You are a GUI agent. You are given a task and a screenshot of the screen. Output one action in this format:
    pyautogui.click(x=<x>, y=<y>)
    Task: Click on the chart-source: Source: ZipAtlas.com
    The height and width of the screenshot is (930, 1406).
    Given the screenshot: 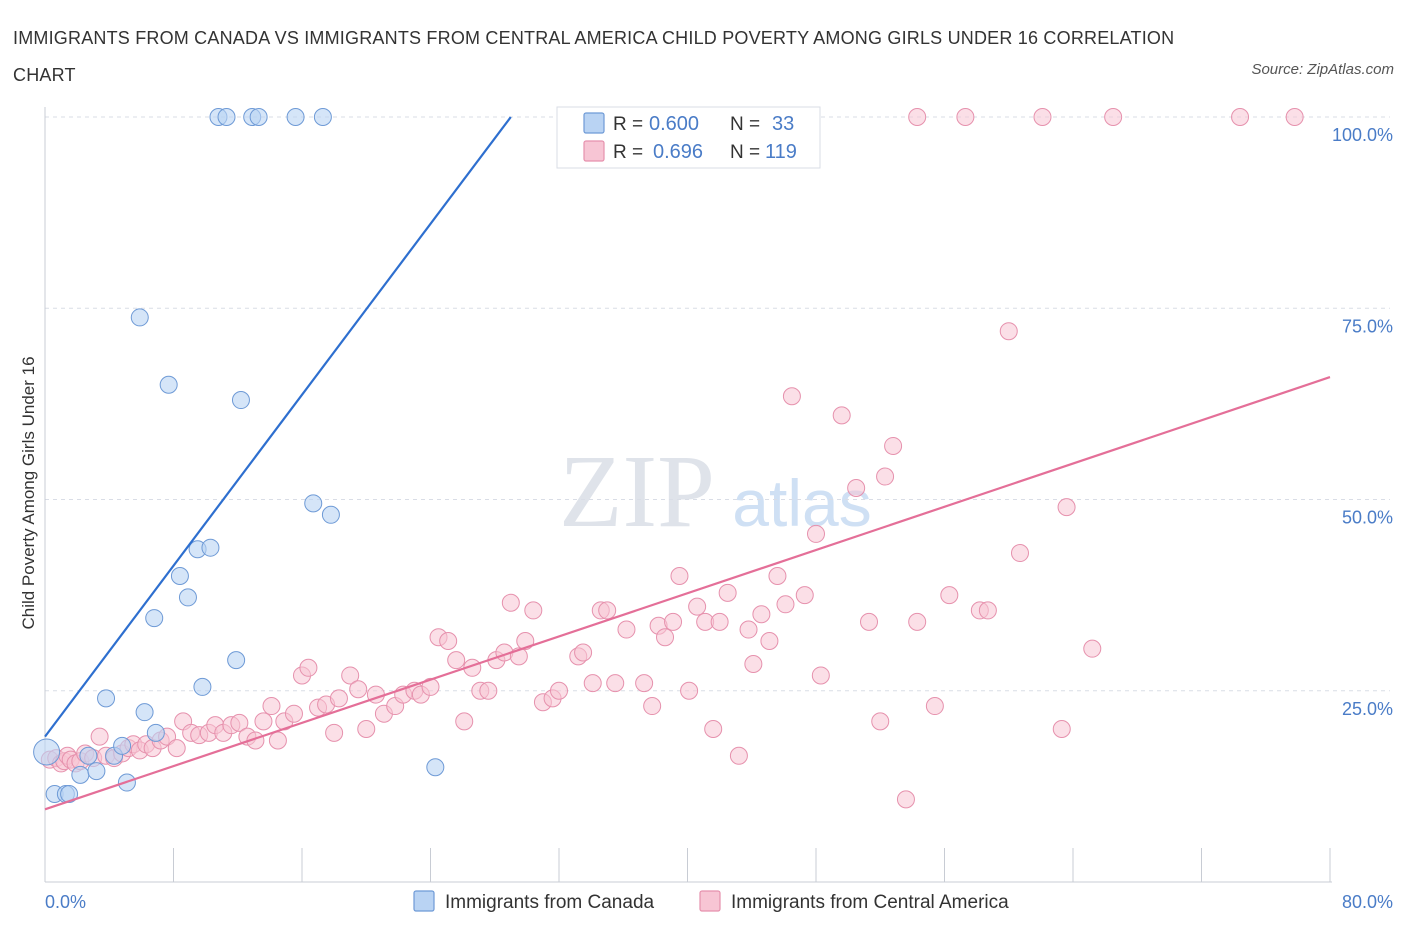 What is the action you would take?
    pyautogui.click(x=1322, y=69)
    